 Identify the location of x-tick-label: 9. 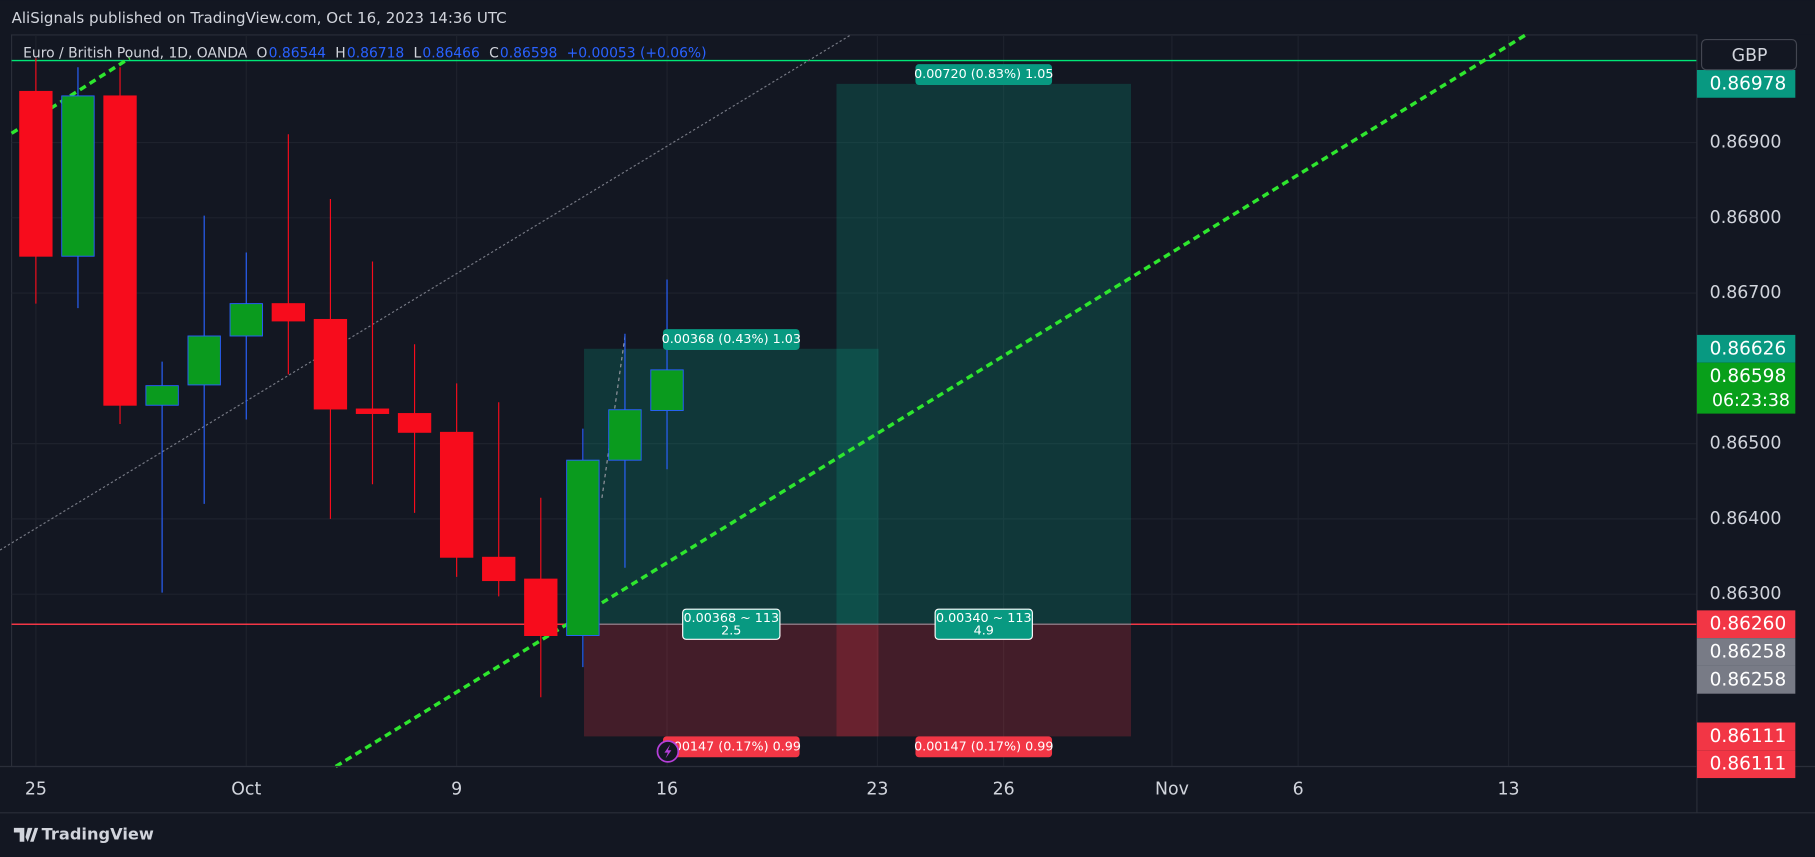
(456, 790).